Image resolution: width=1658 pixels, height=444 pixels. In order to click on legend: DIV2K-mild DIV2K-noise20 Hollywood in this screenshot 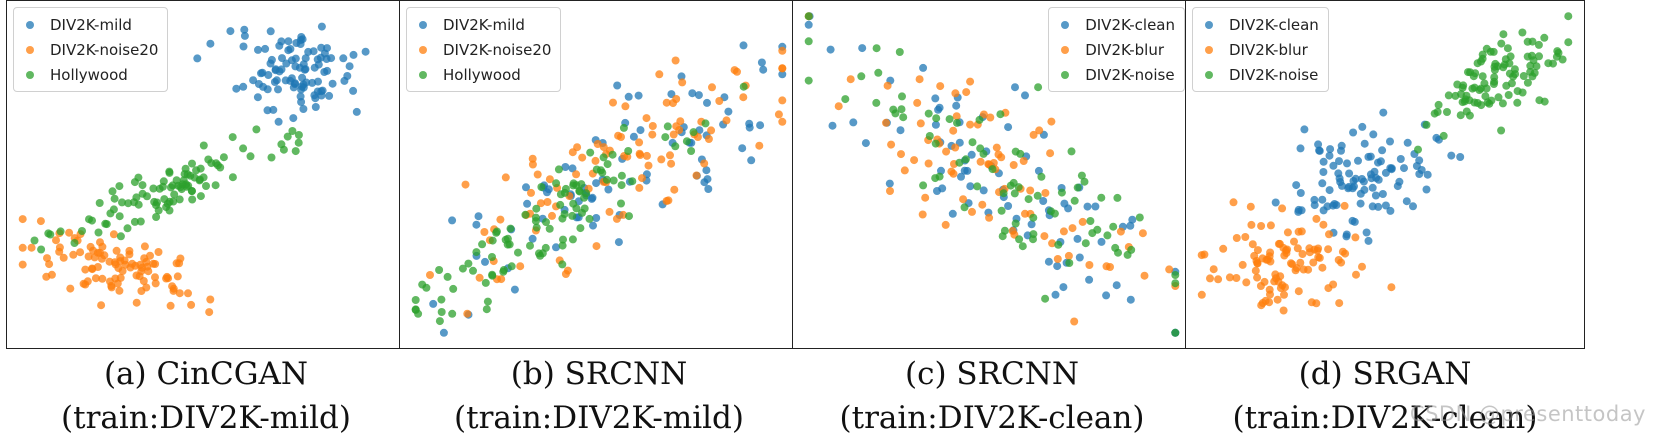, I will do `click(91, 49)`.